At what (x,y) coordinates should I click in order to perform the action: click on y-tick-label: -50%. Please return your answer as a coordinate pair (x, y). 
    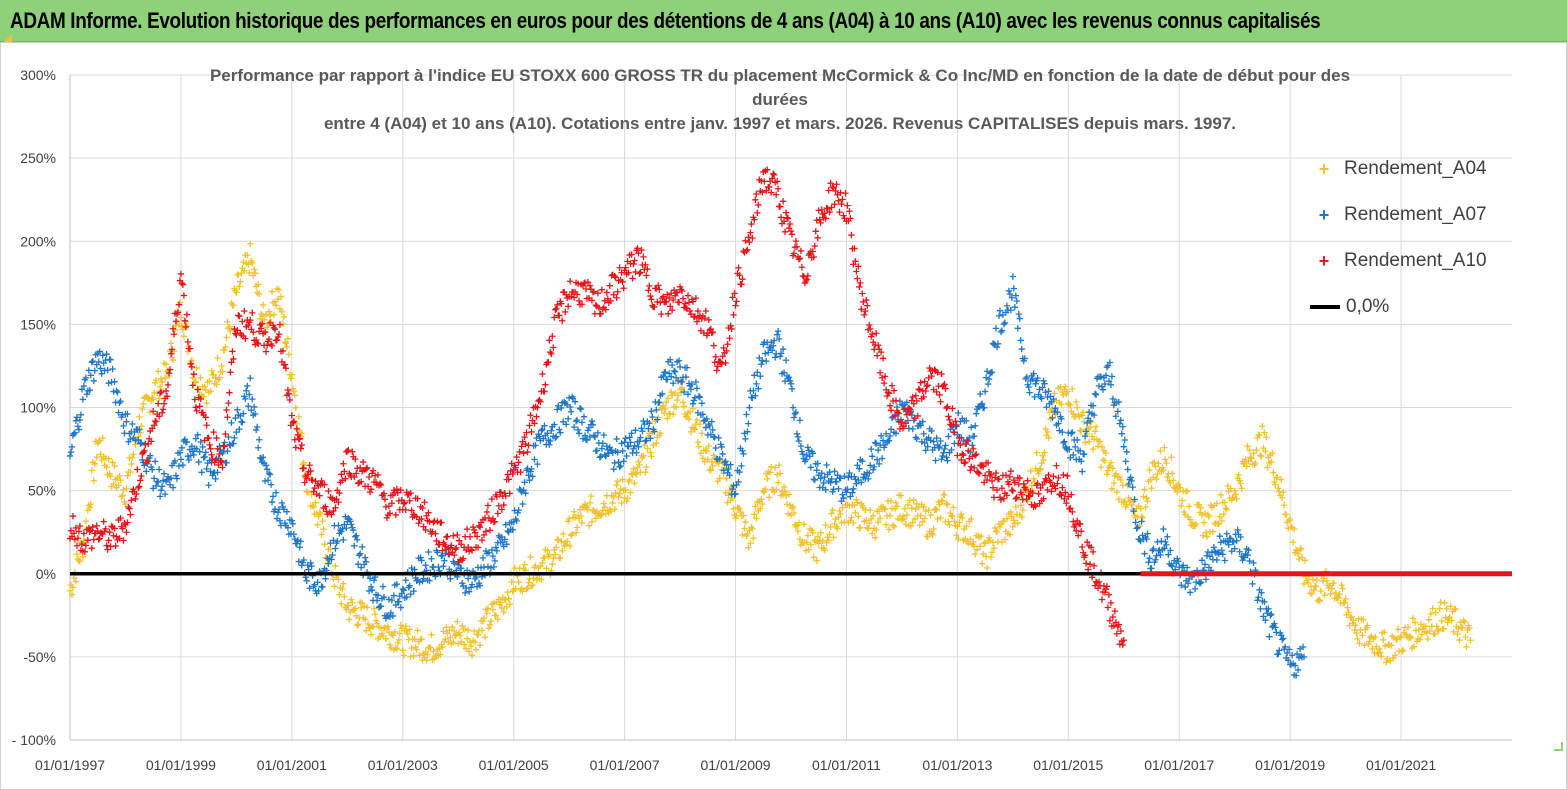
    Looking at the image, I should click on (39, 657).